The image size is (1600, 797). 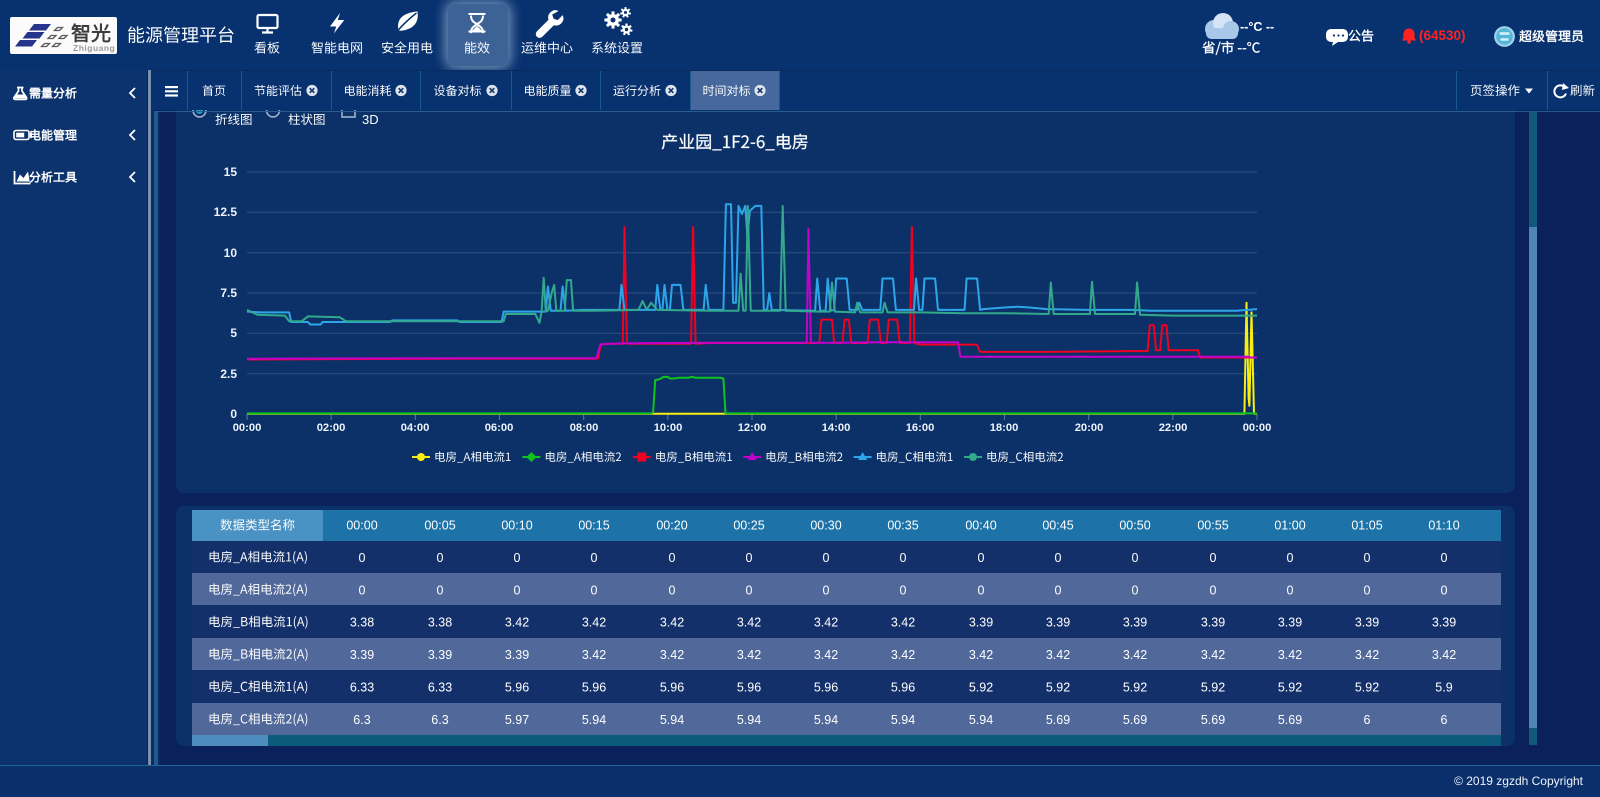 What do you see at coordinates (1444, 720) in the screenshot?
I see `svg-text: 6` at bounding box center [1444, 720].